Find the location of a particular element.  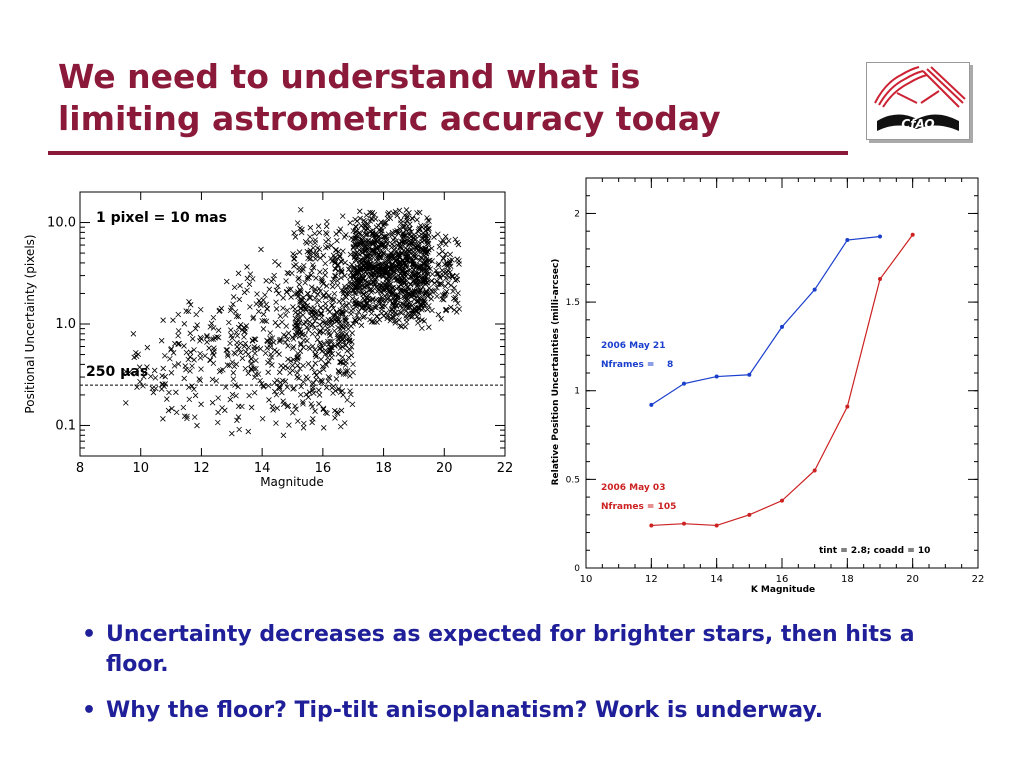

y-tick-label: 0.5 is located at coordinates (573, 480).